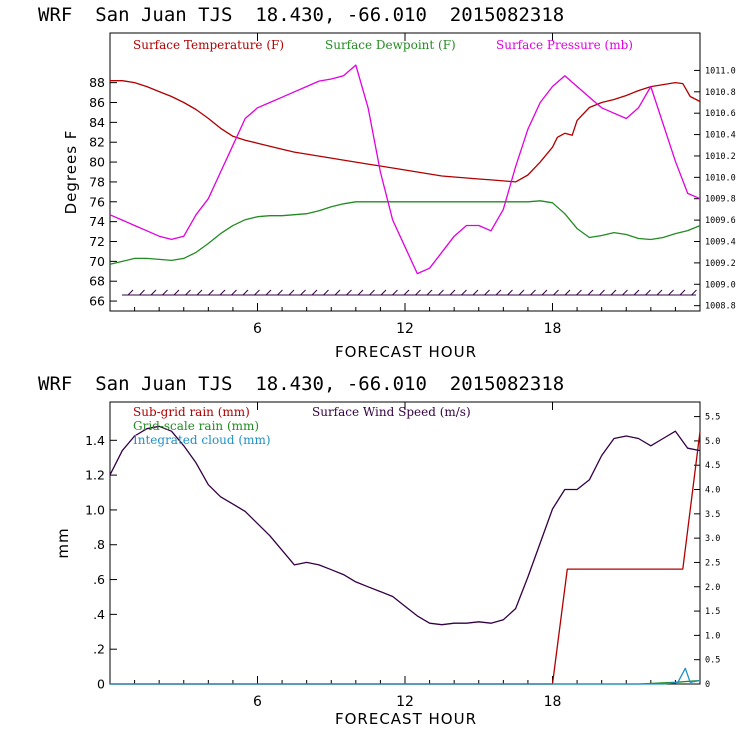 This screenshot has height=740, width=740. I want to click on y-tick-label: 80, so click(97, 162).